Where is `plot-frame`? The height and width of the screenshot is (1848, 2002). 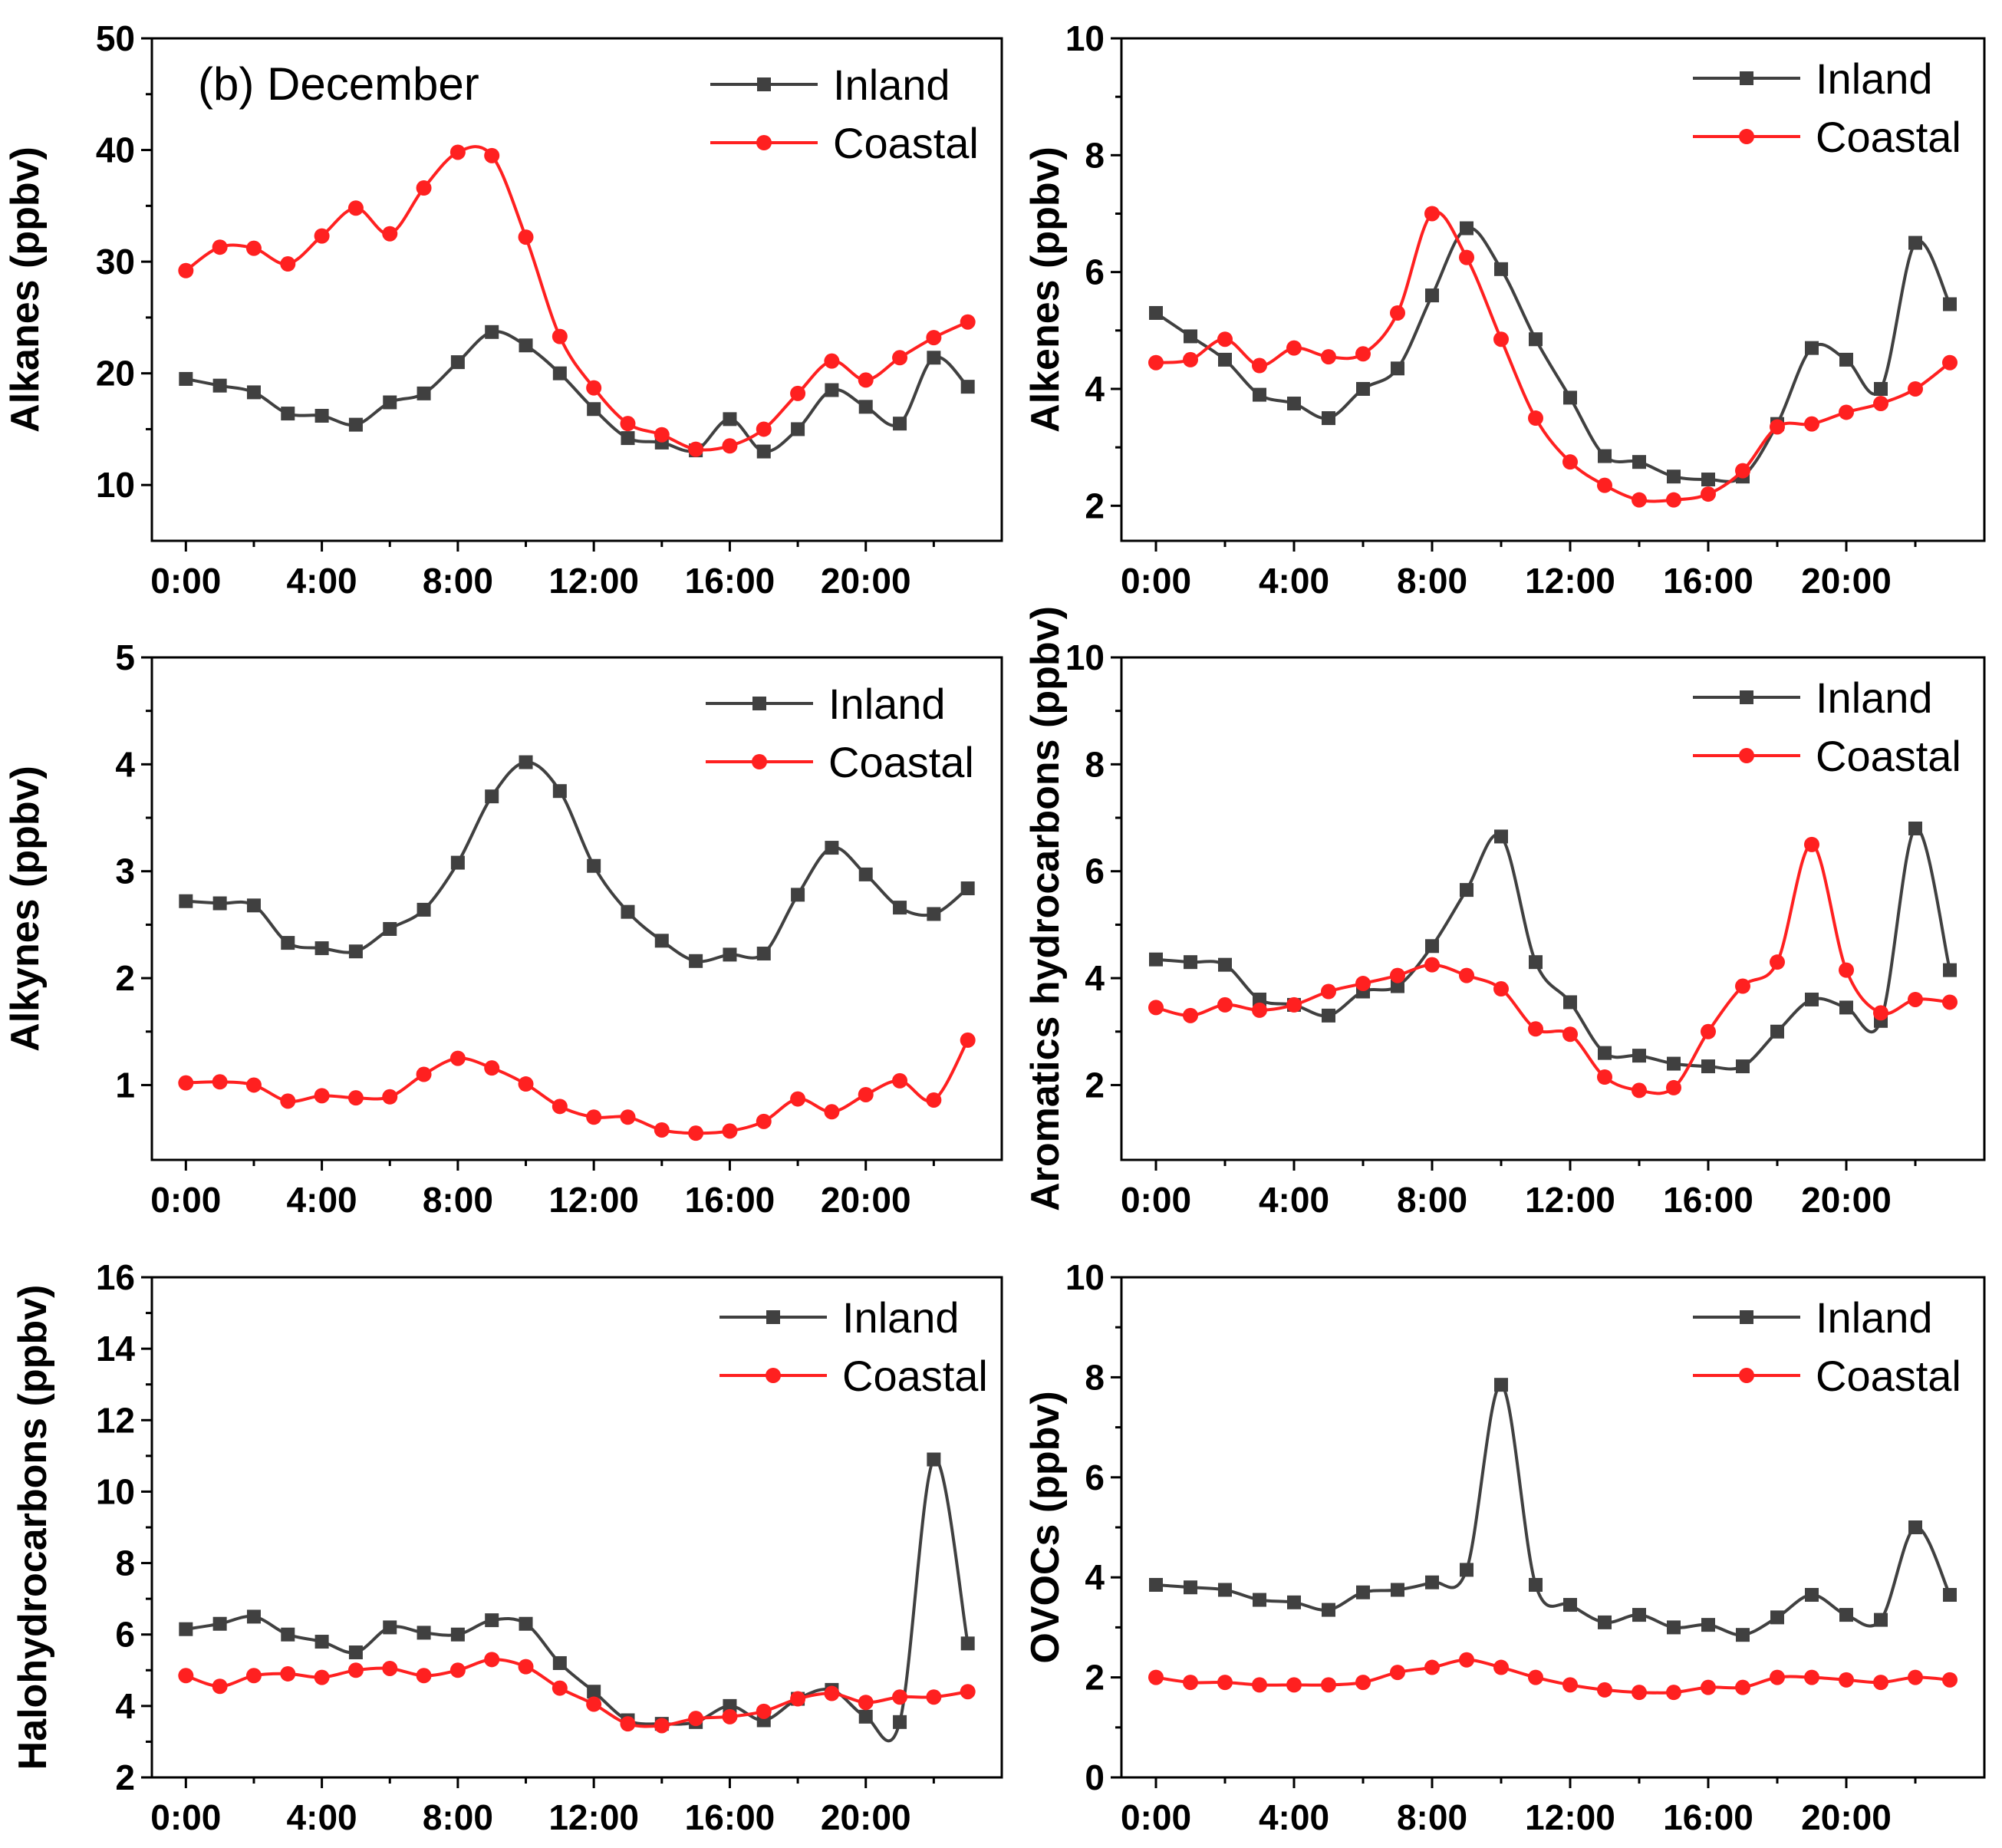 plot-frame is located at coordinates (1553, 289).